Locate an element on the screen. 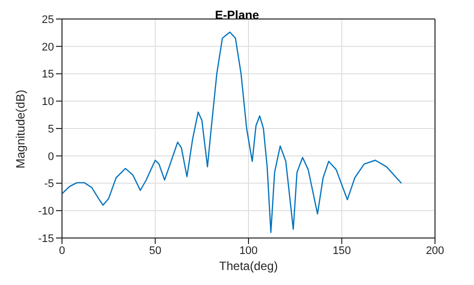 This screenshot has height=285, width=474. y-tick-label: -5 is located at coordinates (49, 184).